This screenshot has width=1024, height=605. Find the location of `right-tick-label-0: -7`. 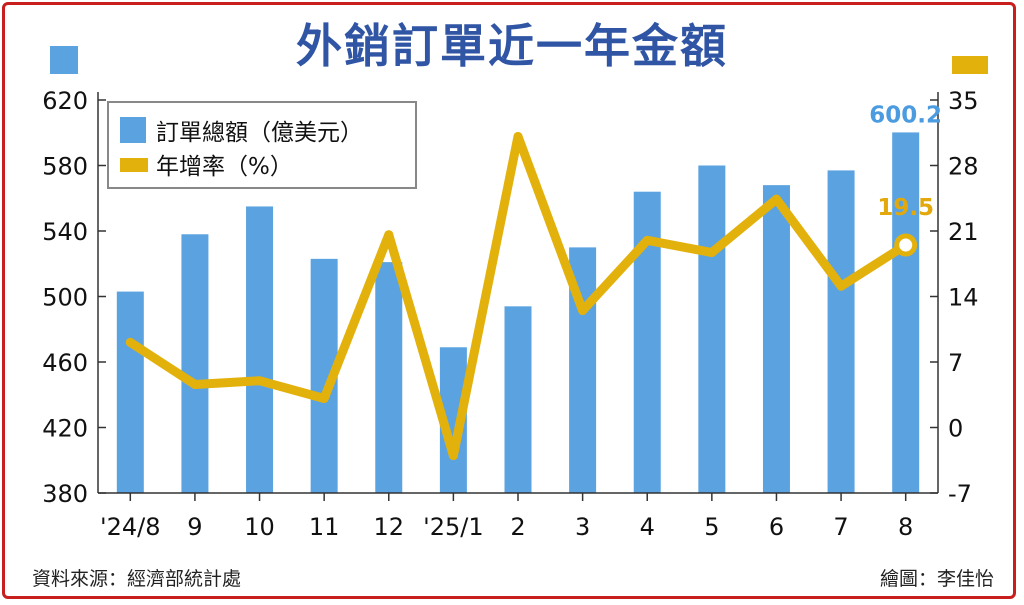

right-tick-label-0: -7 is located at coordinates (960, 494).